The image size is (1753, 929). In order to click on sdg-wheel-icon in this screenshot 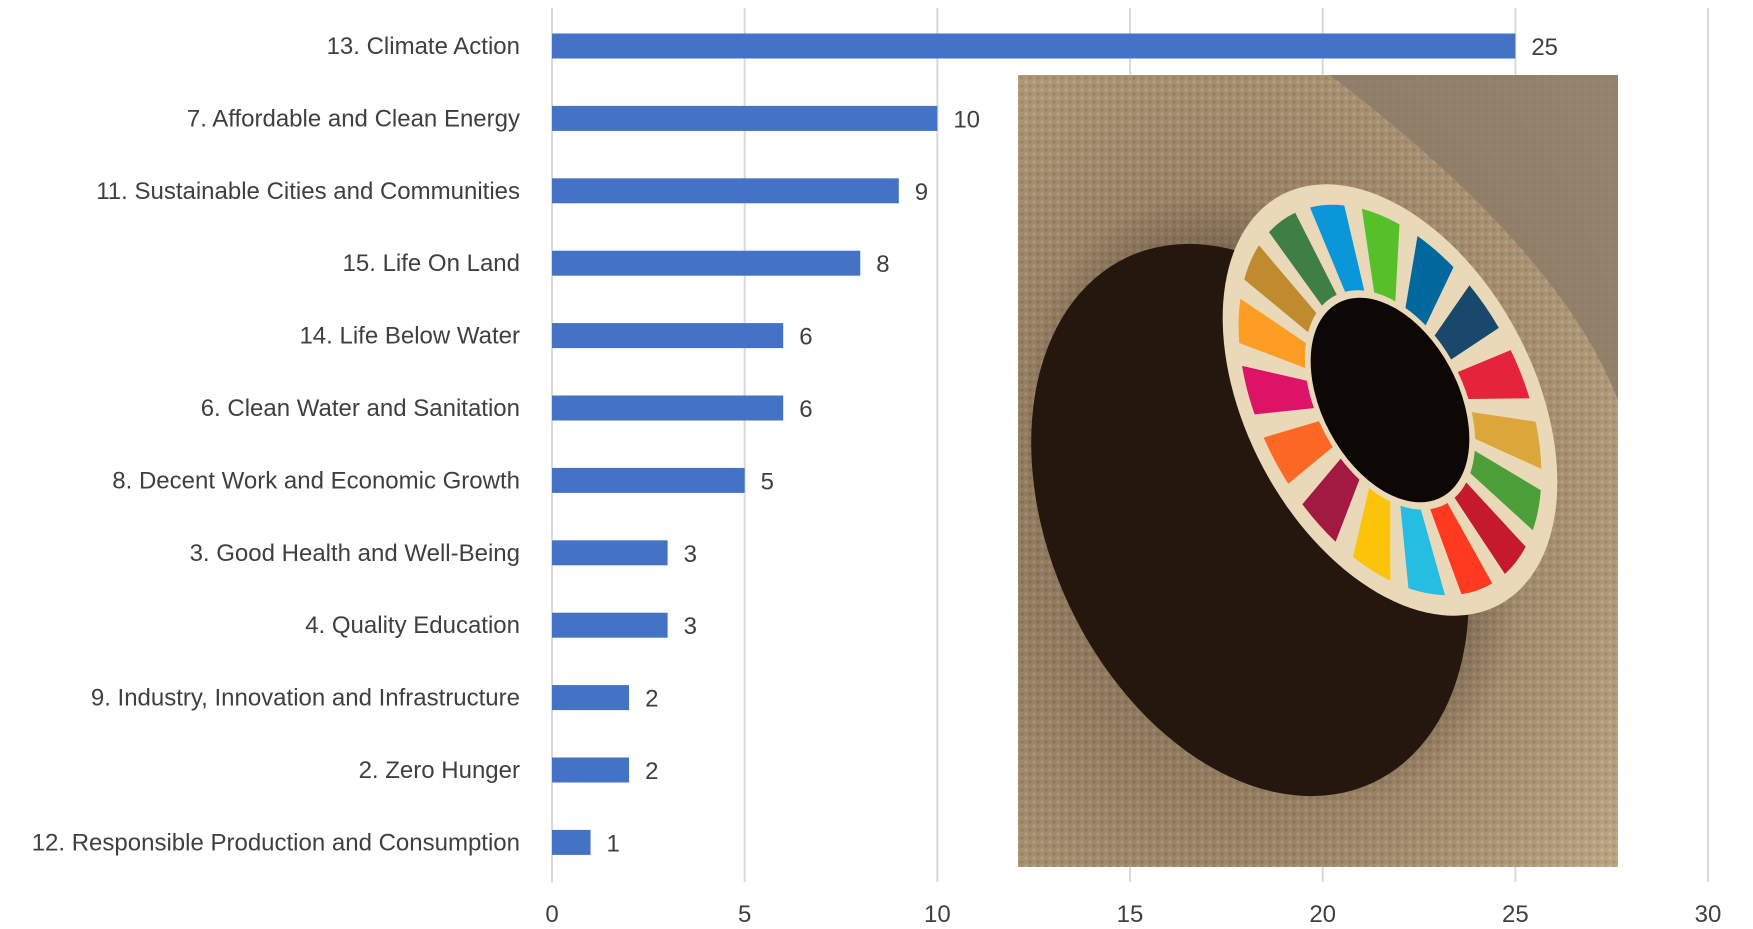, I will do `click(1390, 400)`.